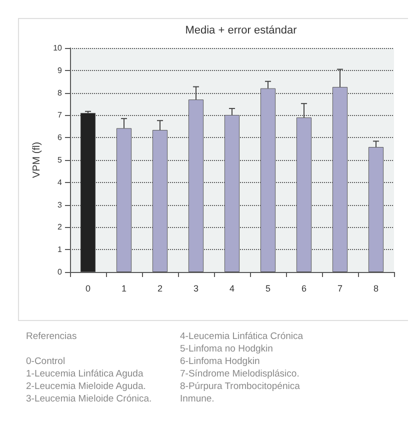 The height and width of the screenshot is (425, 417). What do you see at coordinates (60, 115) in the screenshot?
I see `y-tick-label: 7` at bounding box center [60, 115].